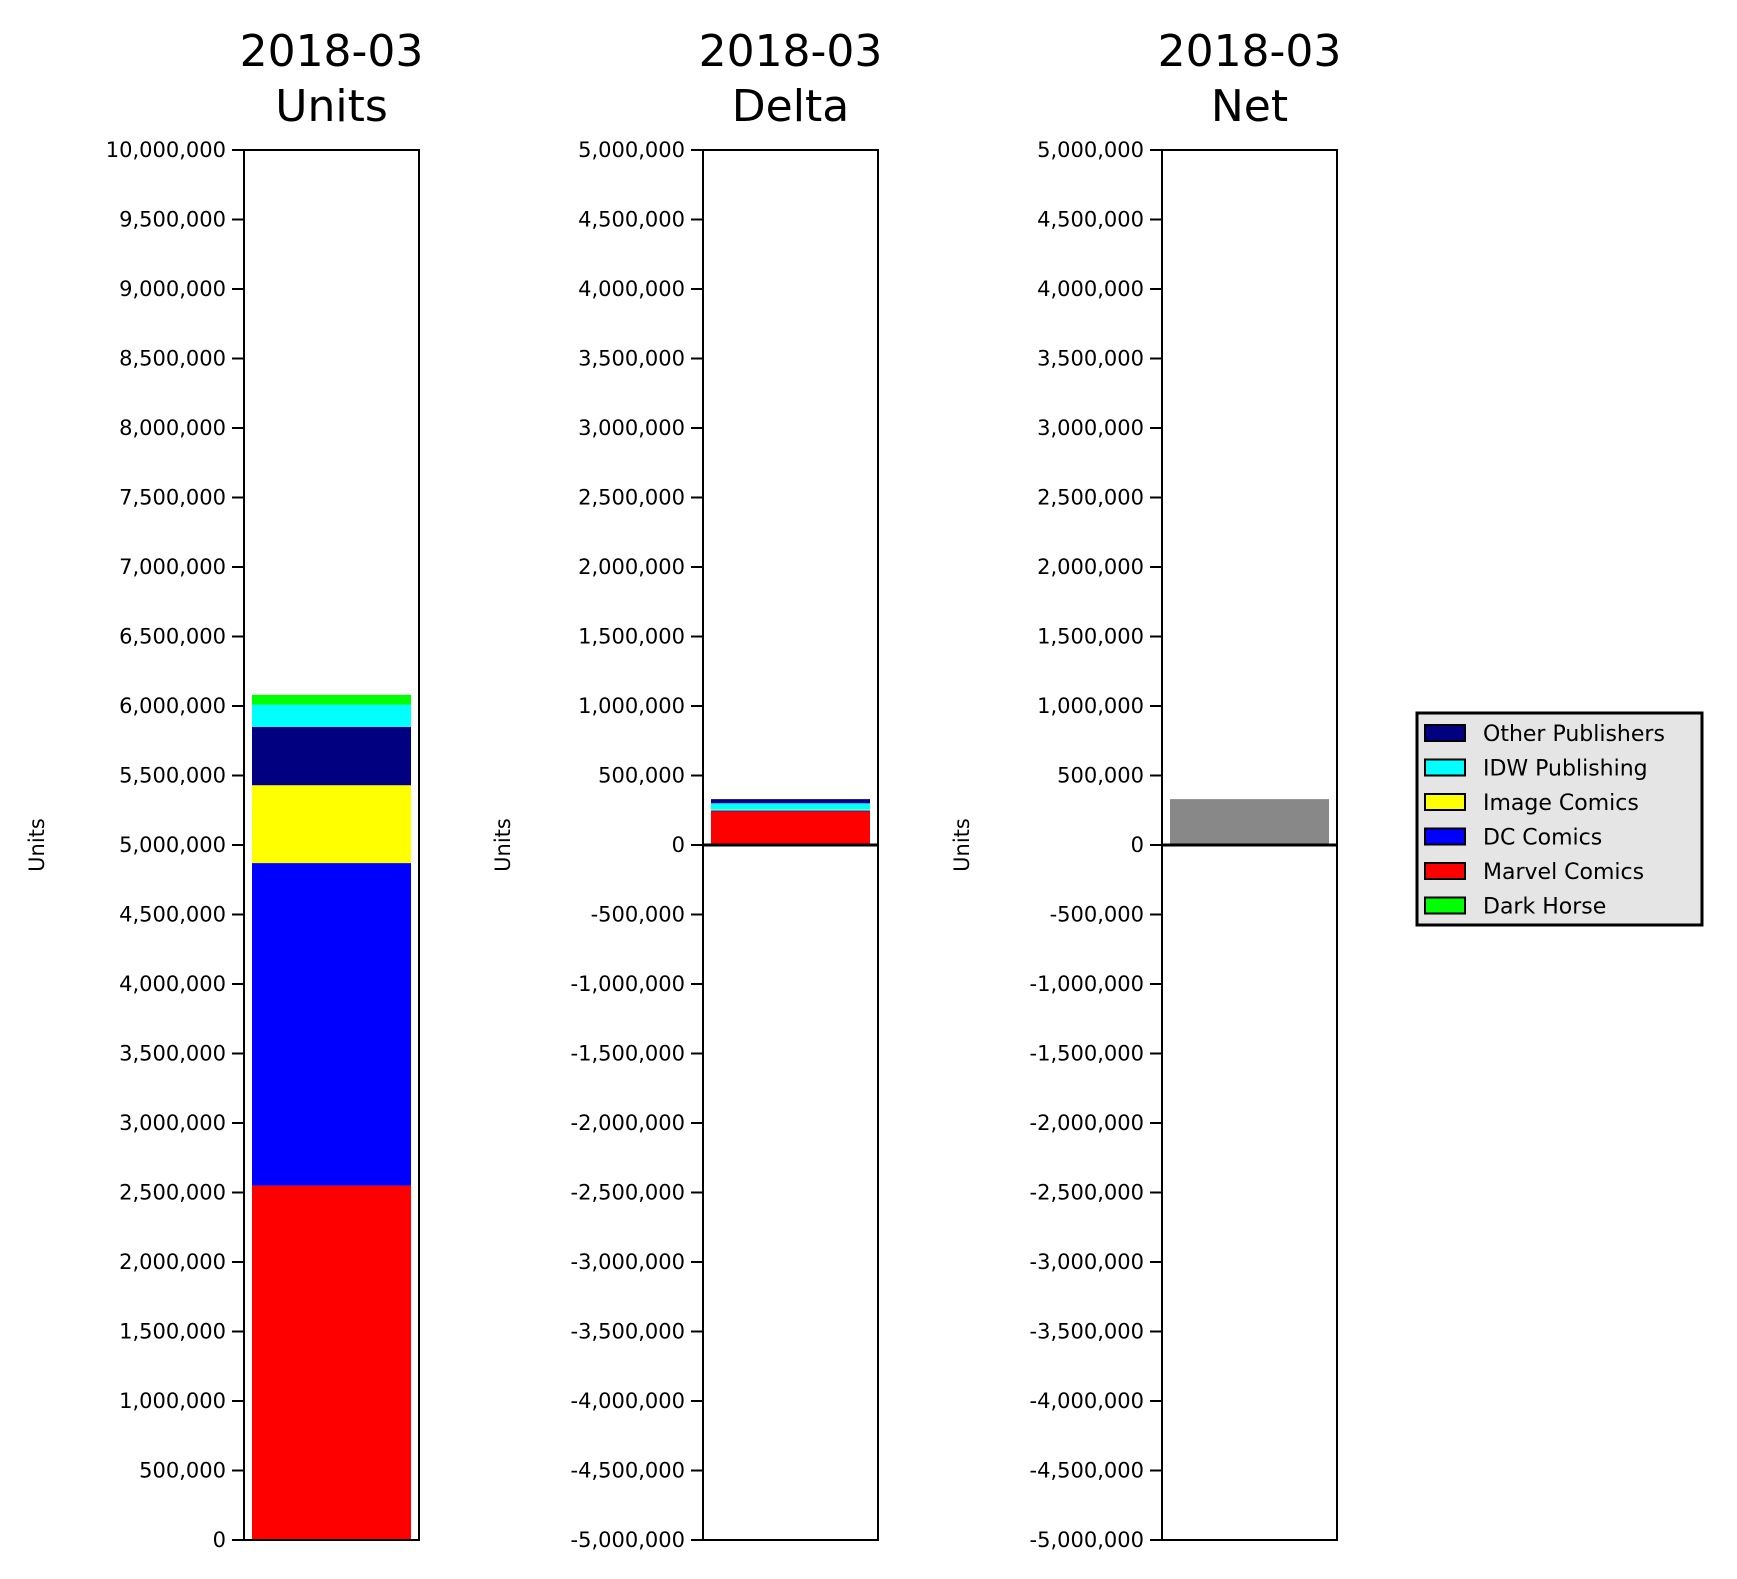 This screenshot has width=1737, height=1579. I want to click on legend-label: Image Comics, so click(1561, 803).